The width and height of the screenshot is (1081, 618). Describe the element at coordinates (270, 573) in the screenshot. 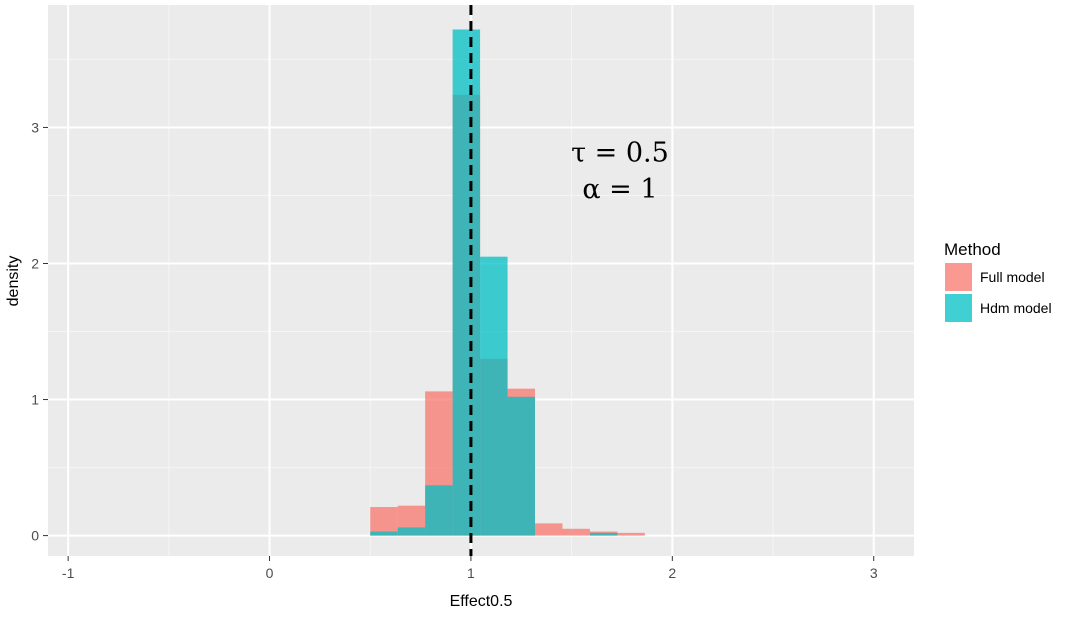

I see `x-tick-label: 0` at that location.